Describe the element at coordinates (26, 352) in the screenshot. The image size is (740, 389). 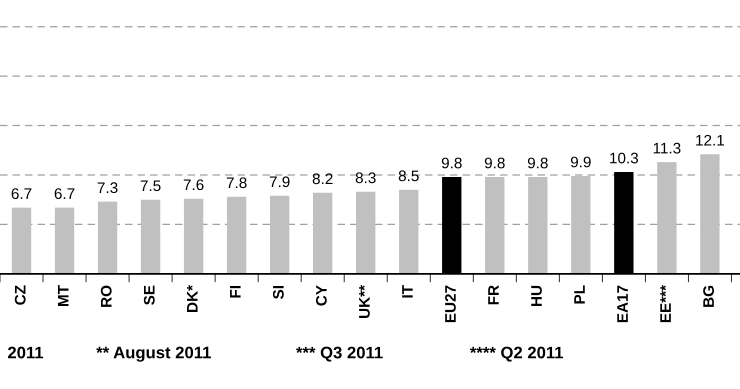
I see `text: 2011` at that location.